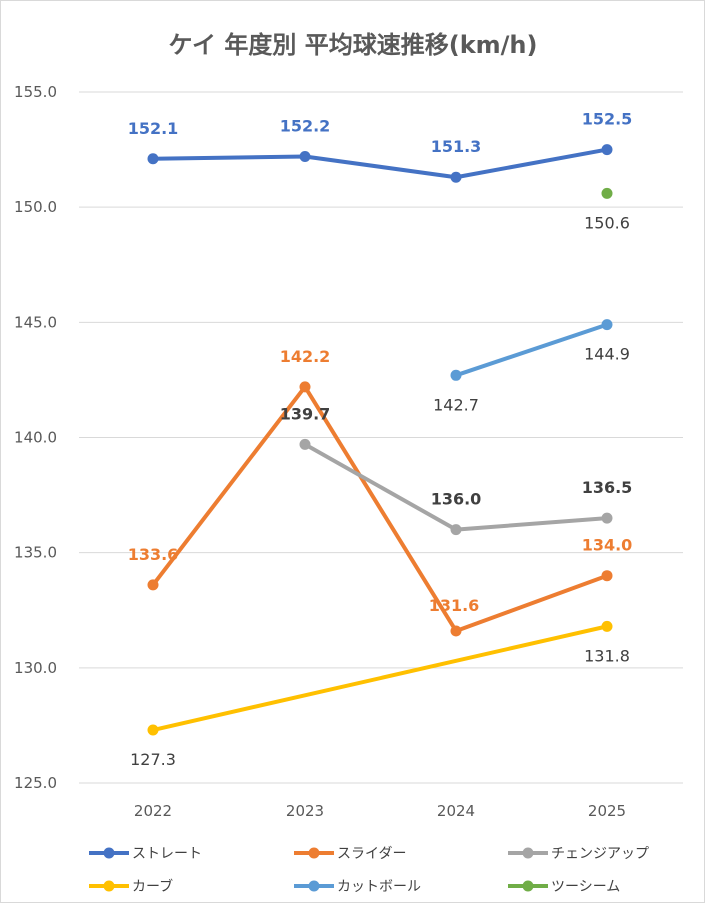  I want to click on legend-label: カットボール, so click(379, 887).